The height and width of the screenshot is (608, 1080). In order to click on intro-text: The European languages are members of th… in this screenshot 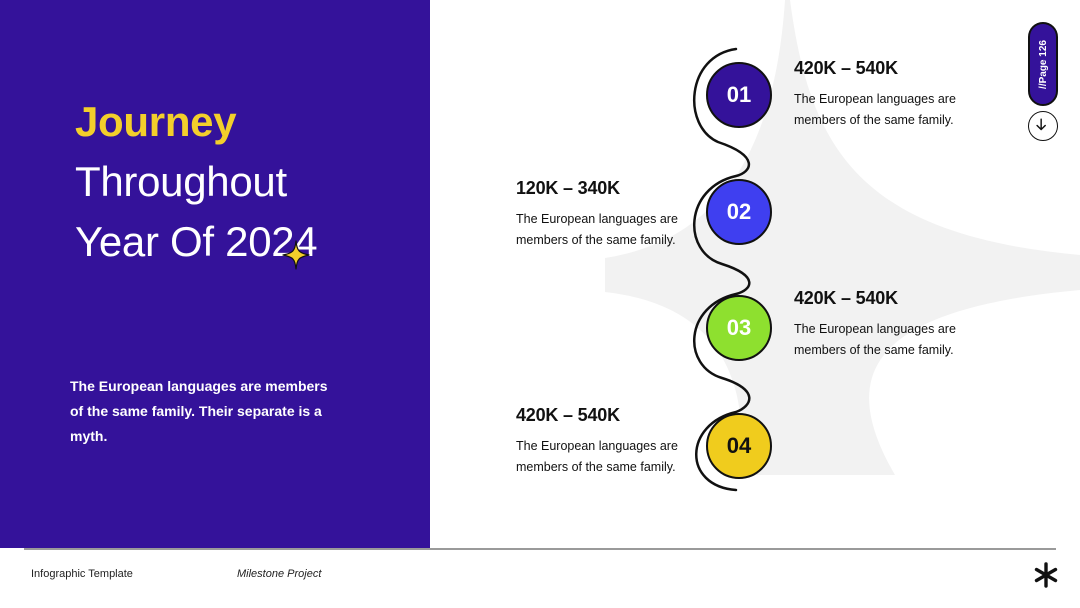, I will do `click(199, 411)`.